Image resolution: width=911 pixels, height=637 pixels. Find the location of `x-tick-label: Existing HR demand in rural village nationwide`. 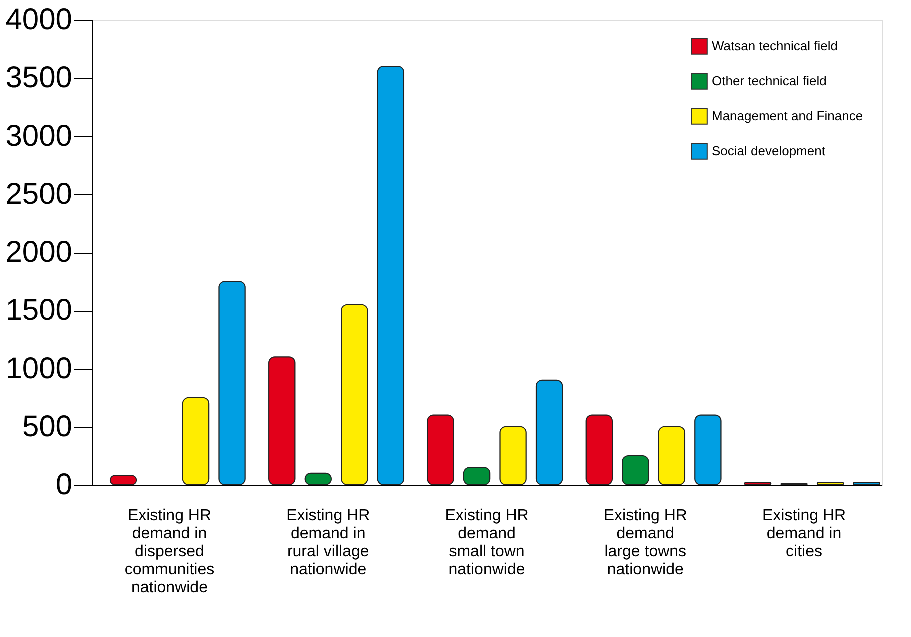

x-tick-label: Existing HR demand in rural village nationwide is located at coordinates (328, 543).